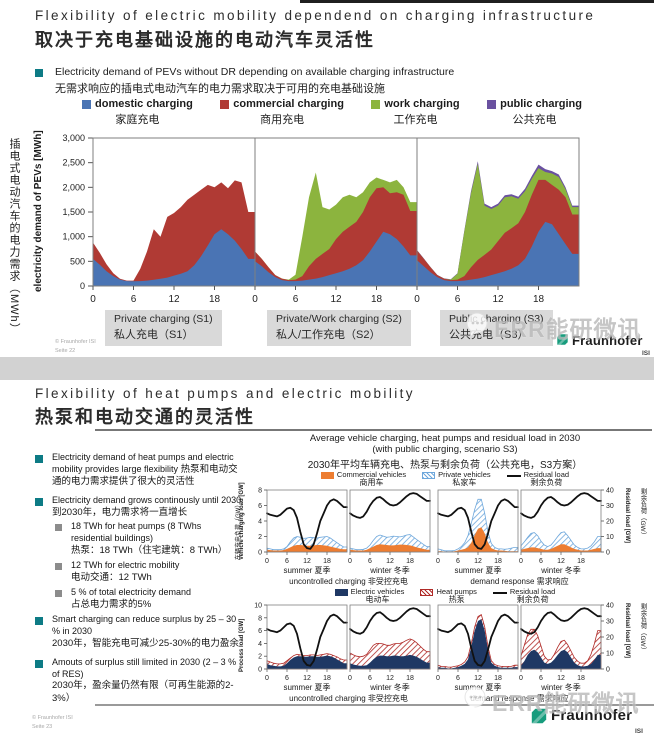  Describe the element at coordinates (448, 596) in the screenshot. I see `legend-item: Heat pumps 热泵` at that location.